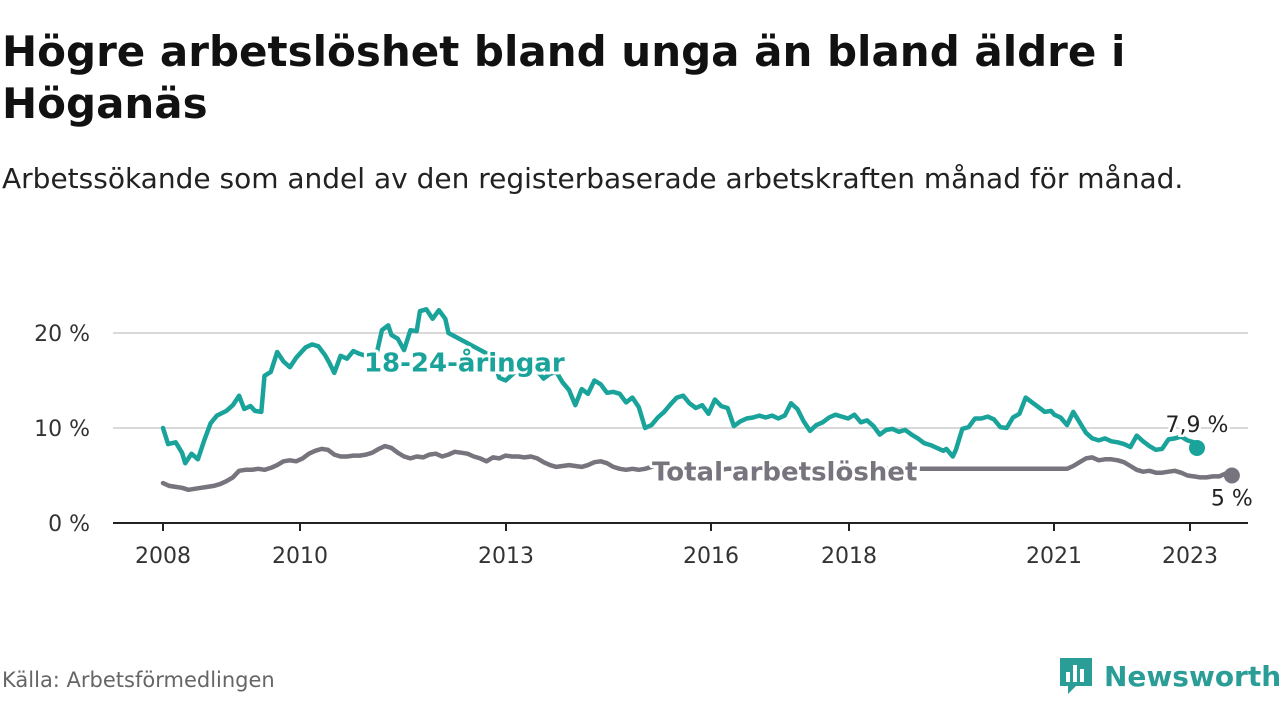 The height and width of the screenshot is (720, 1280). I want to click on source-note: Källa: Arbetsförmedlingen, so click(138, 680).